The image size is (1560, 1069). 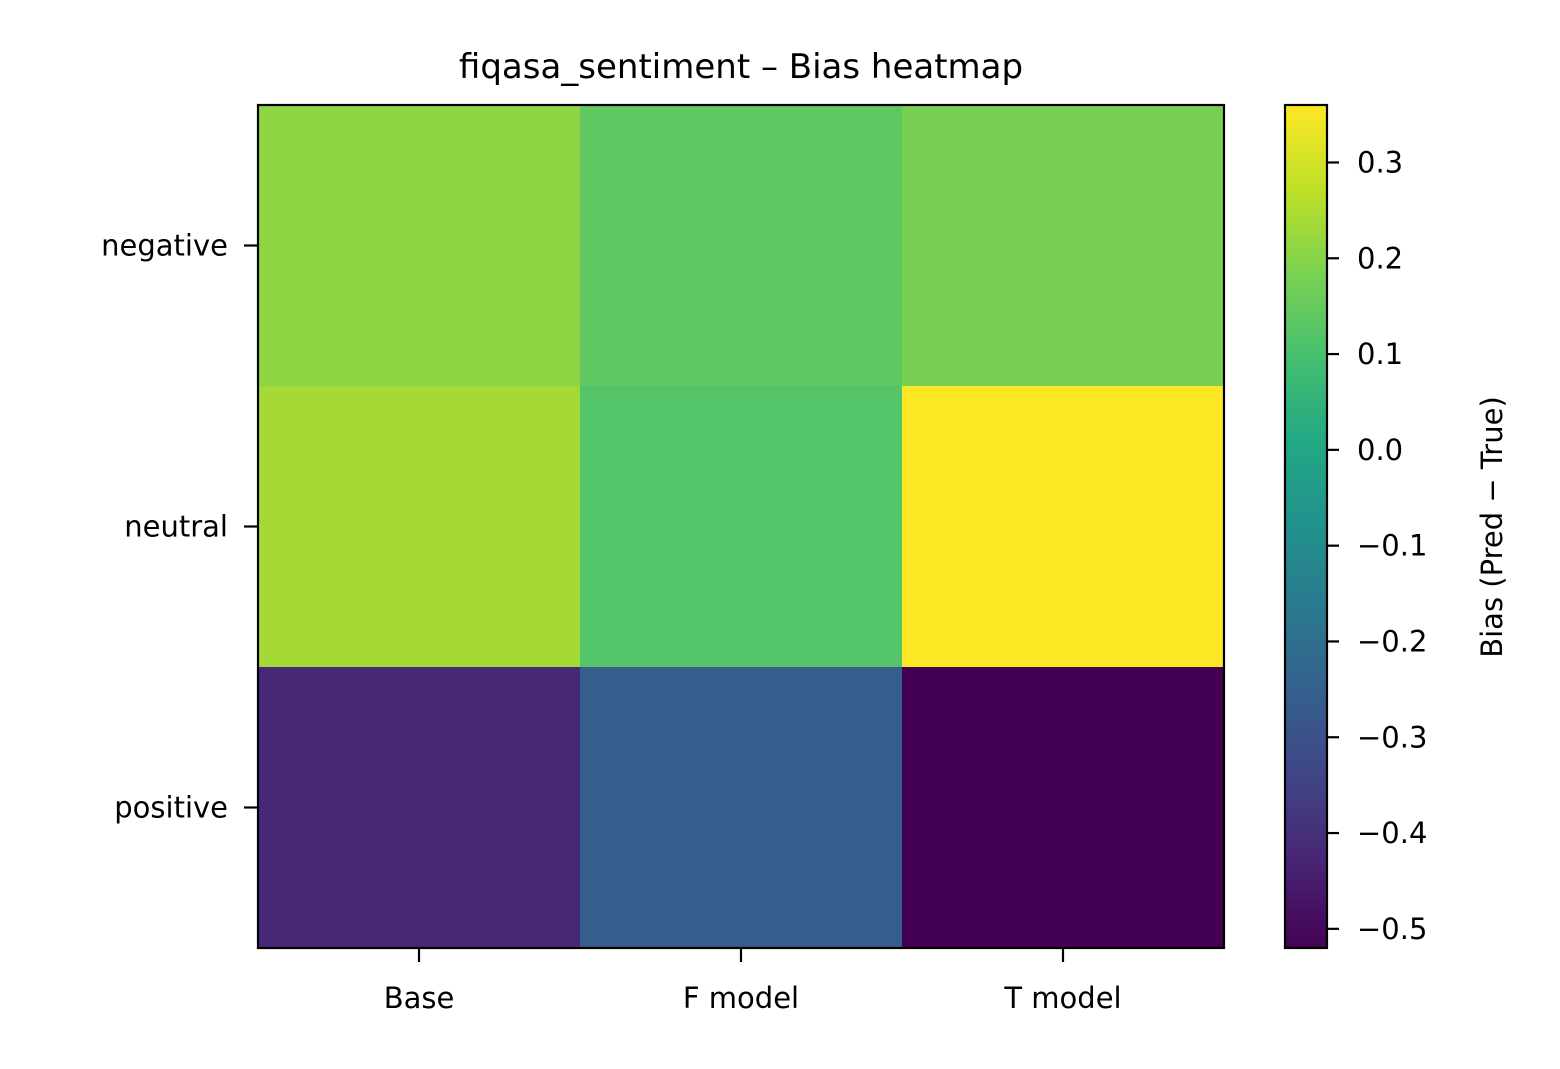 What do you see at coordinates (1380, 258) in the screenshot?
I see `colorbar-tick-label: 0.2` at bounding box center [1380, 258].